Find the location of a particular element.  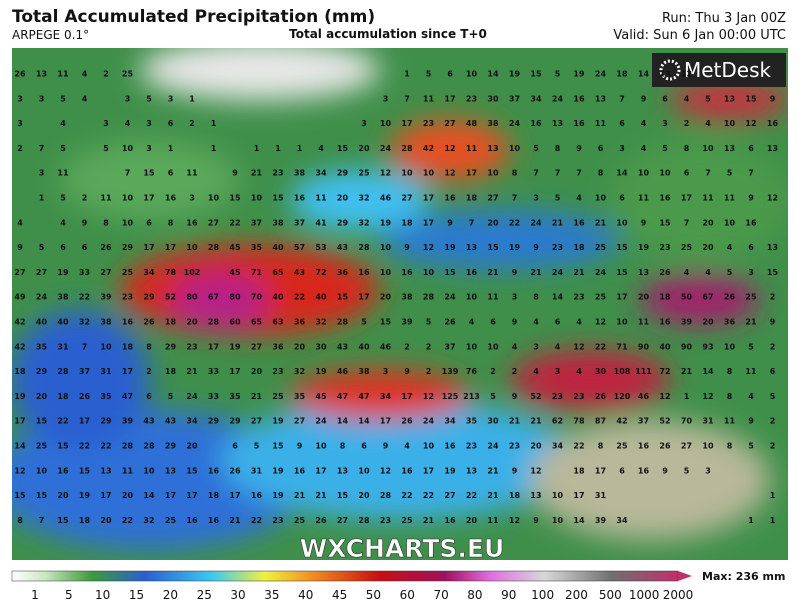

grid-value: 23 is located at coordinates (557, 247).